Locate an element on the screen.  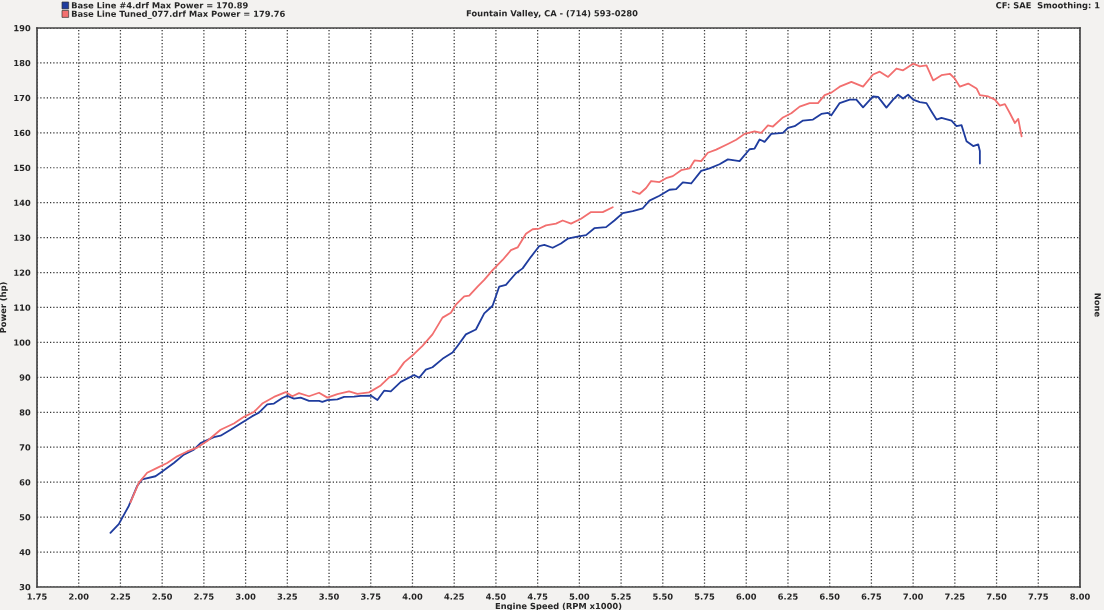
x-tick-label: 2.75 is located at coordinates (204, 596).